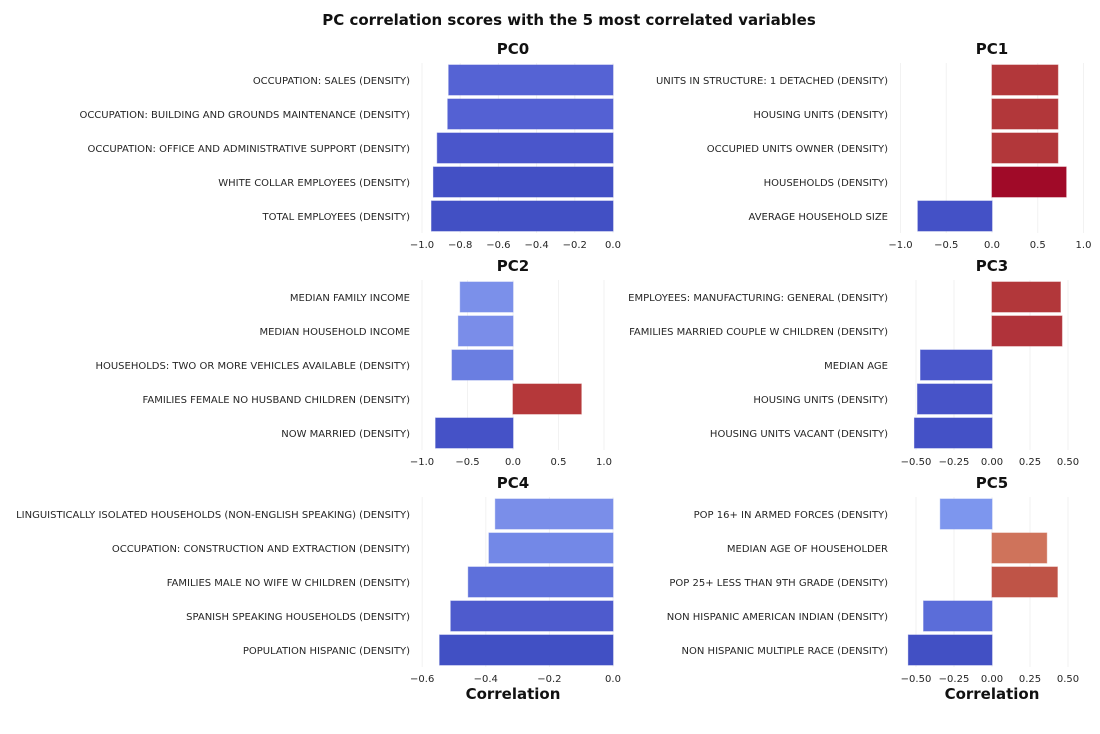  Describe the element at coordinates (335, 217) in the screenshot. I see `category-label: TOTAL EMPLOYEES (DENSITY)` at that location.